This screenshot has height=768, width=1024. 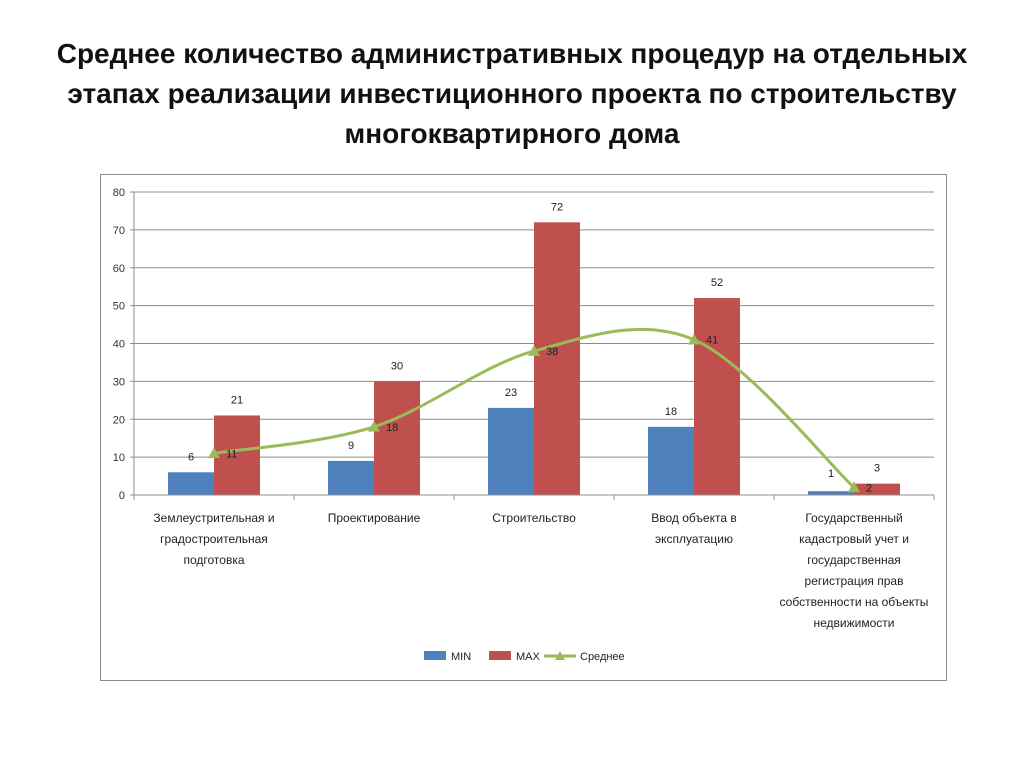 What do you see at coordinates (351, 446) in the screenshot?
I see `data-label-min: 9` at bounding box center [351, 446].